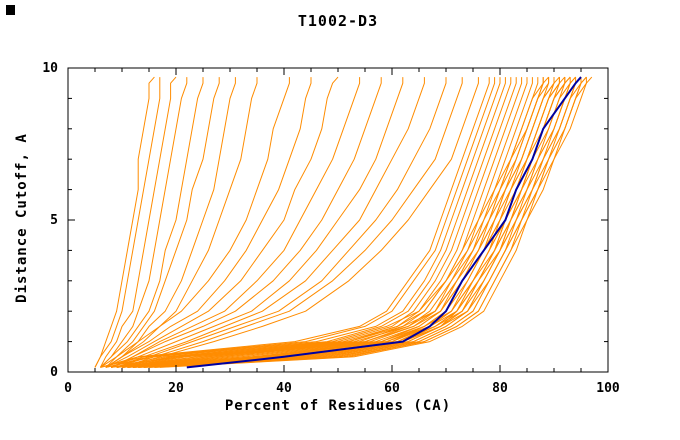  Describe the element at coordinates (392, 388) in the screenshot. I see `x-tick-label: 60` at that location.